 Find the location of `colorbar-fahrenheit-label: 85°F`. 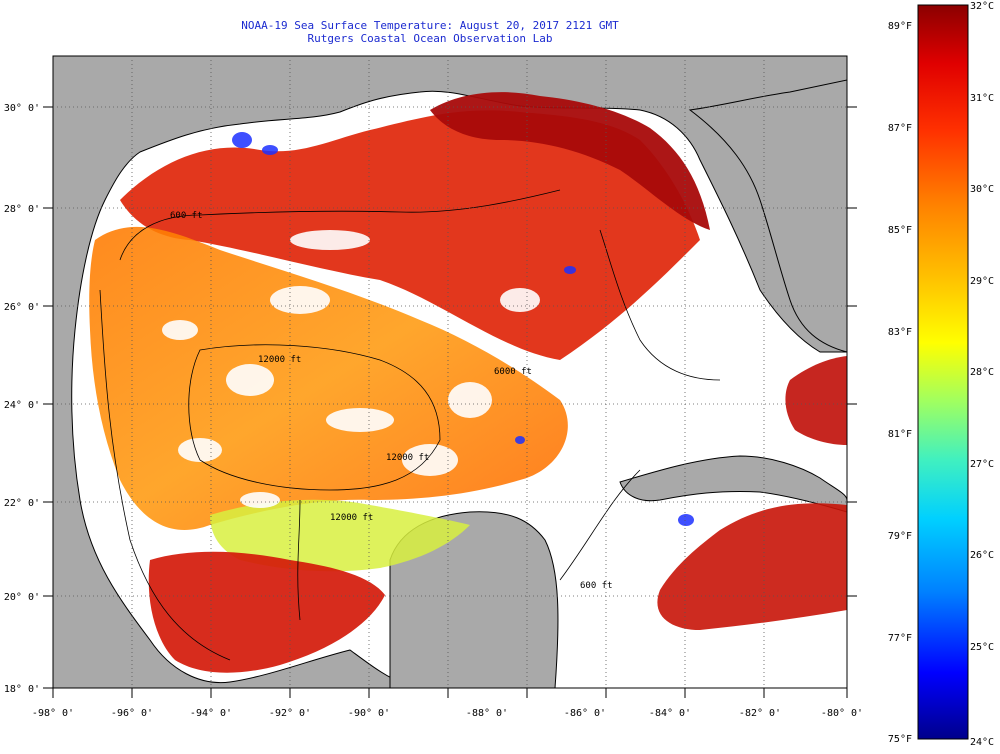

colorbar-fahrenheit-label: 85°F is located at coordinates (900, 230).